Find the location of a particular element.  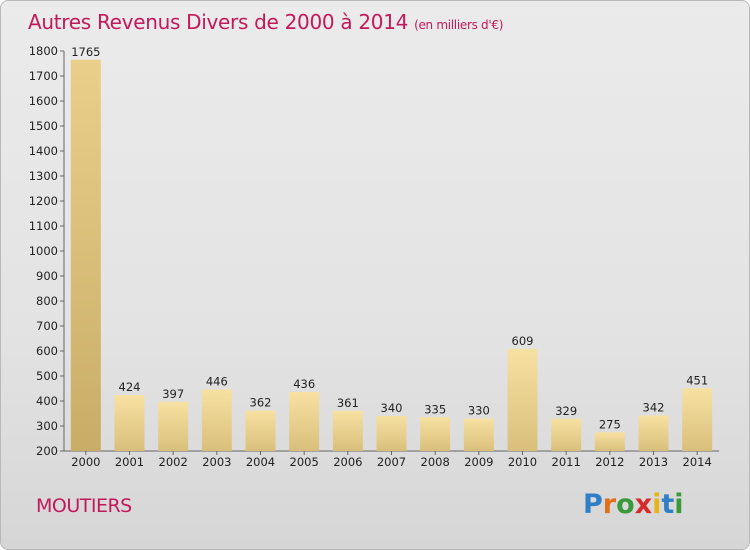

y-tick-label: 200 is located at coordinates (47, 451).